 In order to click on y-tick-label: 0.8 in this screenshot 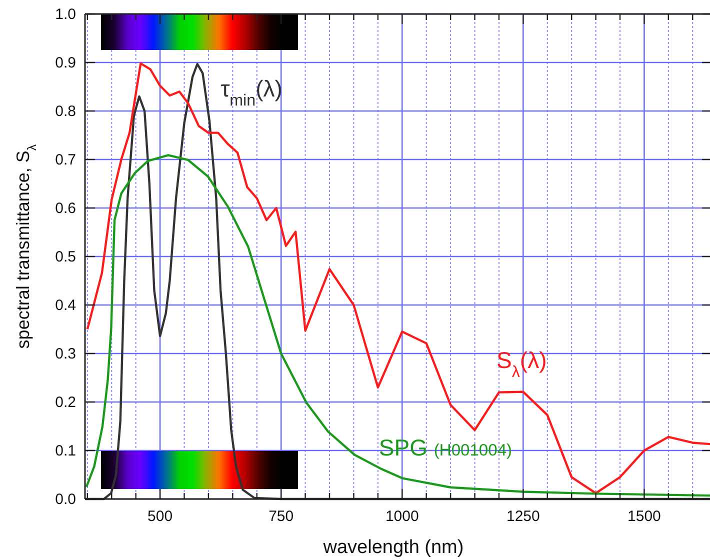, I will do `click(65, 111)`.